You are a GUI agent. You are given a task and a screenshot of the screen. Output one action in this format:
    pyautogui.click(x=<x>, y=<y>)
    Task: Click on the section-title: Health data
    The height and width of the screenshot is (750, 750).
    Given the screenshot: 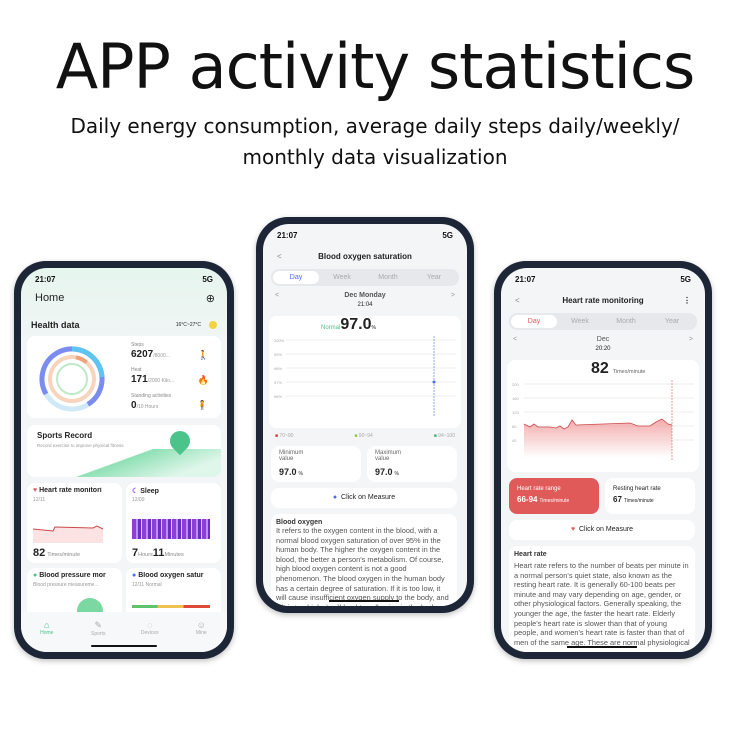 What is the action you would take?
    pyautogui.click(x=55, y=325)
    